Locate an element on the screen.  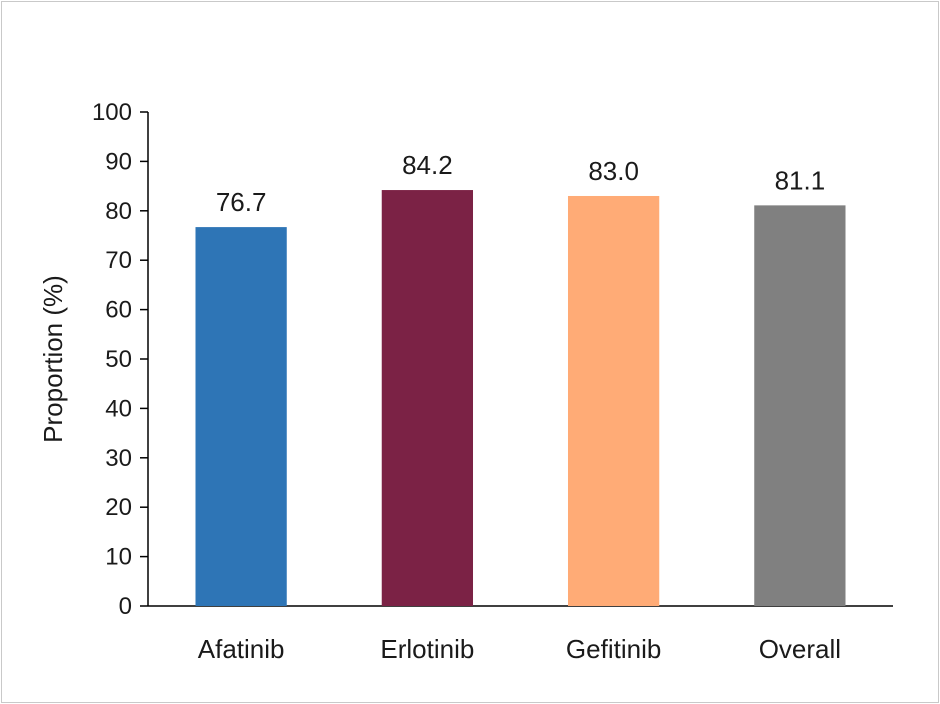
y-axis-label: Proportion (%) is located at coordinates (53, 359).